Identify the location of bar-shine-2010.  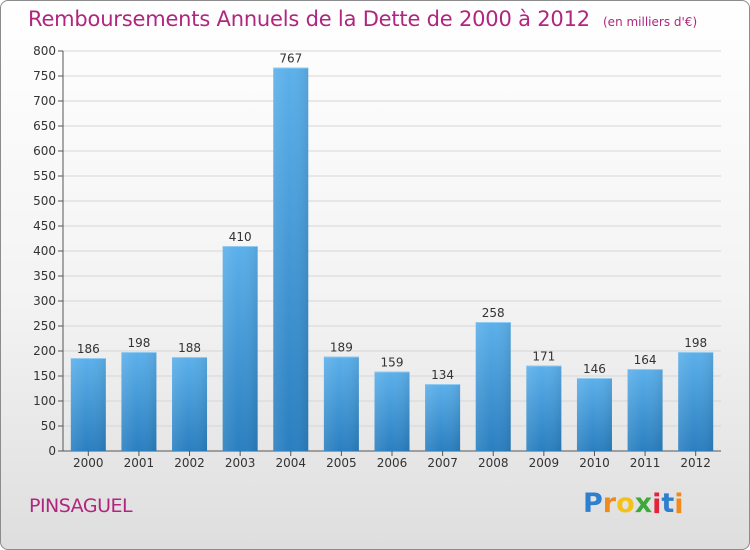
(594, 414).